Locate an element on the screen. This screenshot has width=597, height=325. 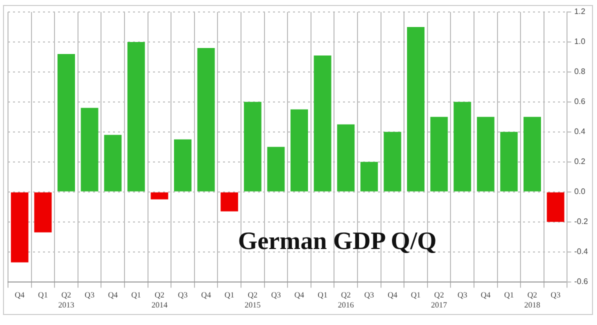
y-tick-label: -0.6 is located at coordinates (581, 281).